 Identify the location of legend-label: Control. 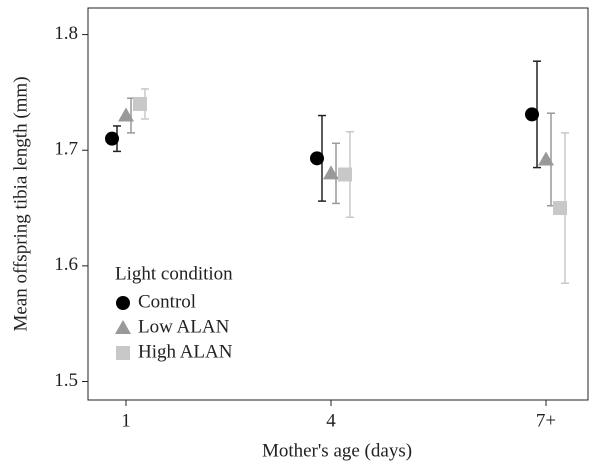
(167, 301).